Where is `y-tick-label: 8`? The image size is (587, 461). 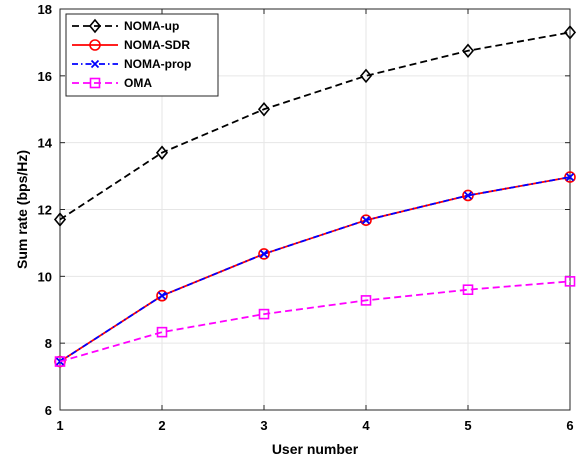 y-tick-label: 8 is located at coordinates (48, 343).